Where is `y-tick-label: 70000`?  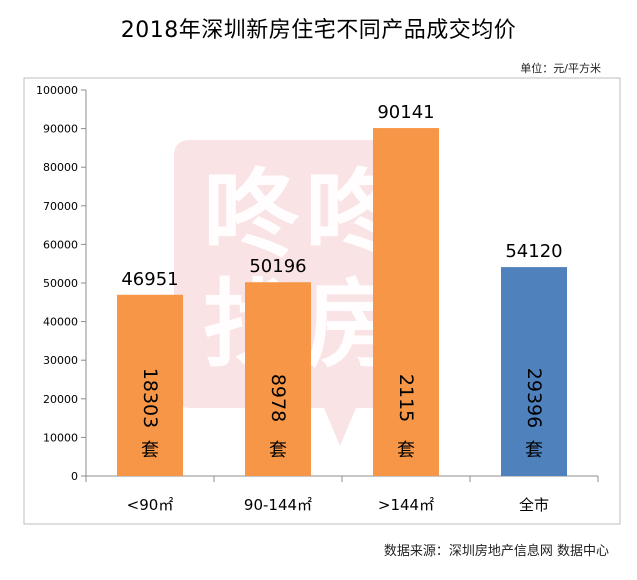
y-tick-label: 70000 is located at coordinates (60, 206).